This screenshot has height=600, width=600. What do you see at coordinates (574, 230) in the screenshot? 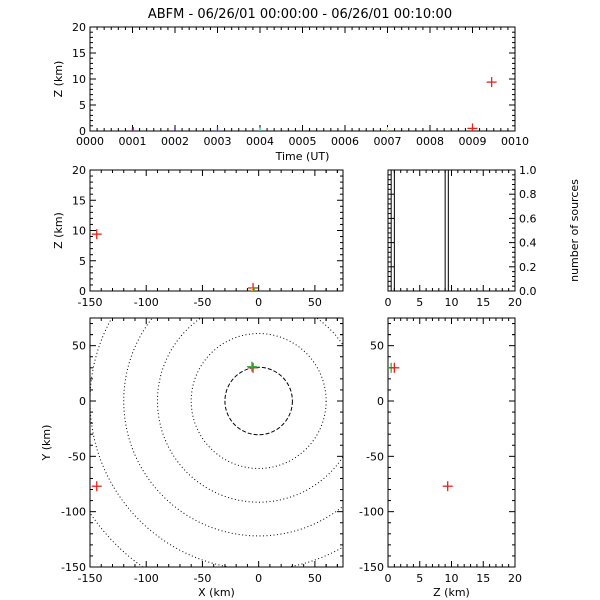
I see `y-axis-label: number of sources` at bounding box center [574, 230].